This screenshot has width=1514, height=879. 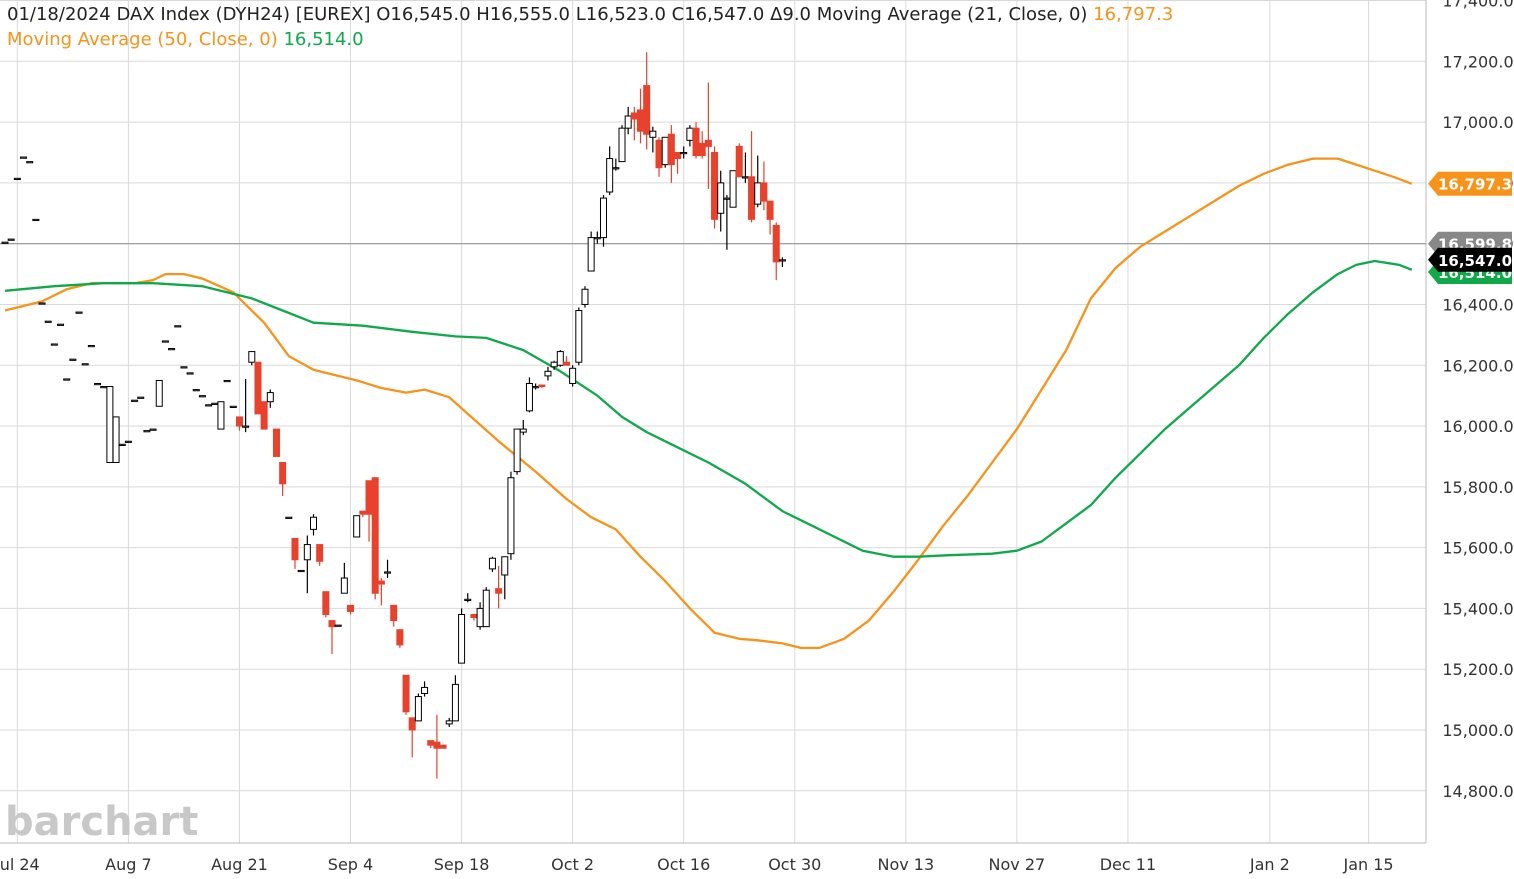 I want to click on x-tick-label: Oct 30, so click(x=794, y=864).